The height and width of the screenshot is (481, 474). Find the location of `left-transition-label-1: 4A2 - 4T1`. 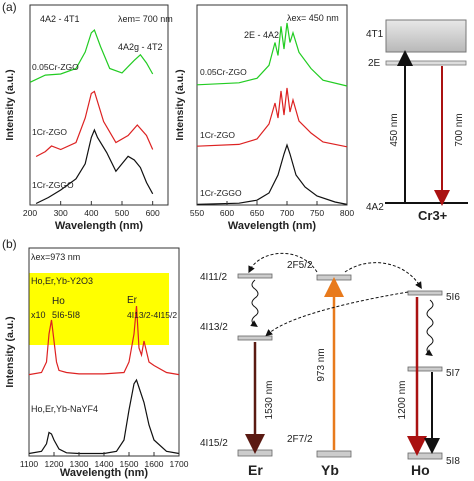

left-transition-label-1: 4A2 - 4T1 is located at coordinates (60, 19).